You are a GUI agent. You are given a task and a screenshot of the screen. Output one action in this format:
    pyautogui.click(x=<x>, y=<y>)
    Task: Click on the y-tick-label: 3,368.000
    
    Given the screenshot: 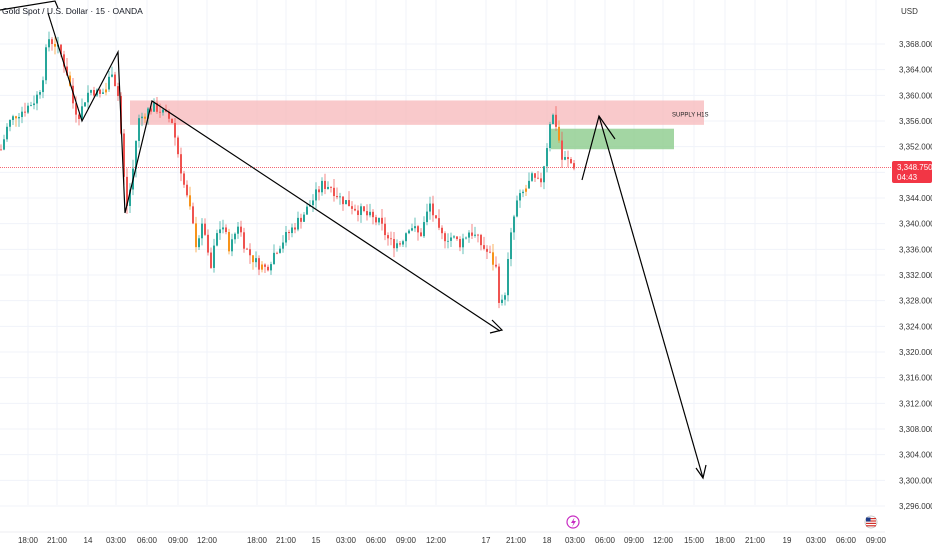 What is the action you would take?
    pyautogui.click(x=915, y=44)
    